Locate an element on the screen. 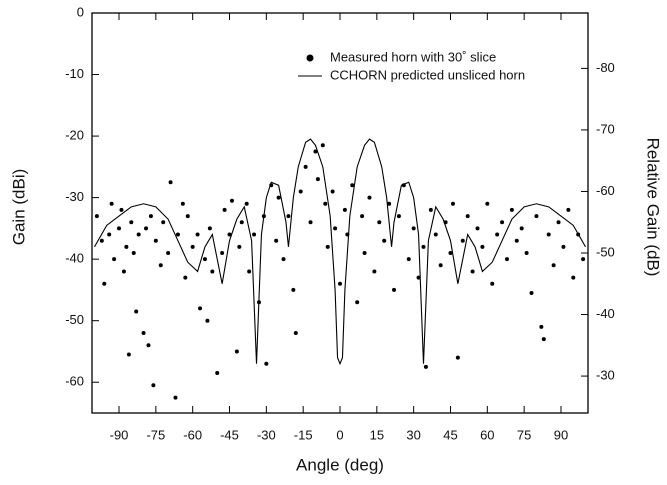 This screenshot has height=485, width=667. x-tick-label: -15 is located at coordinates (303, 434).